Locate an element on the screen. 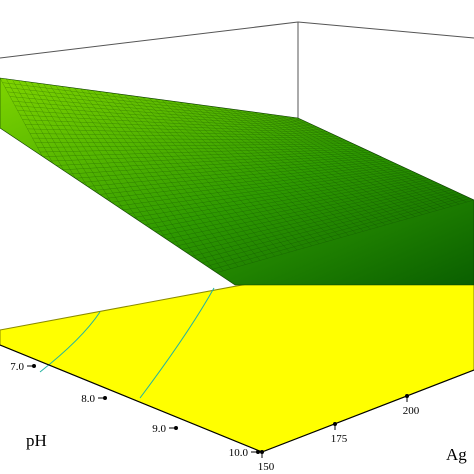 This screenshot has width=474, height=474. ag-tick-label: 200 is located at coordinates (411, 411).